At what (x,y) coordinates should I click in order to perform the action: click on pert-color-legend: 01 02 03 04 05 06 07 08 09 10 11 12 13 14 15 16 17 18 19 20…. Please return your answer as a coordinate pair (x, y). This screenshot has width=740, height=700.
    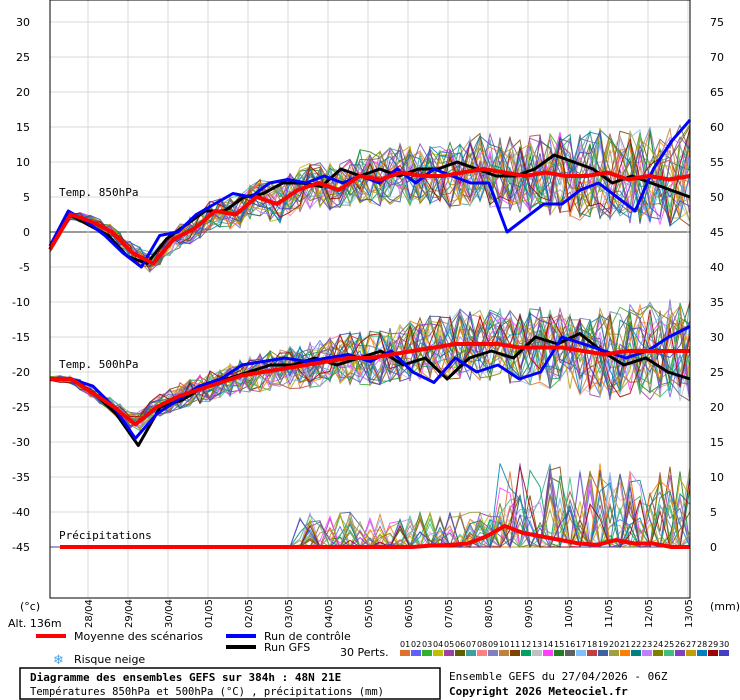
    Looking at the image, I should click on (564, 648).